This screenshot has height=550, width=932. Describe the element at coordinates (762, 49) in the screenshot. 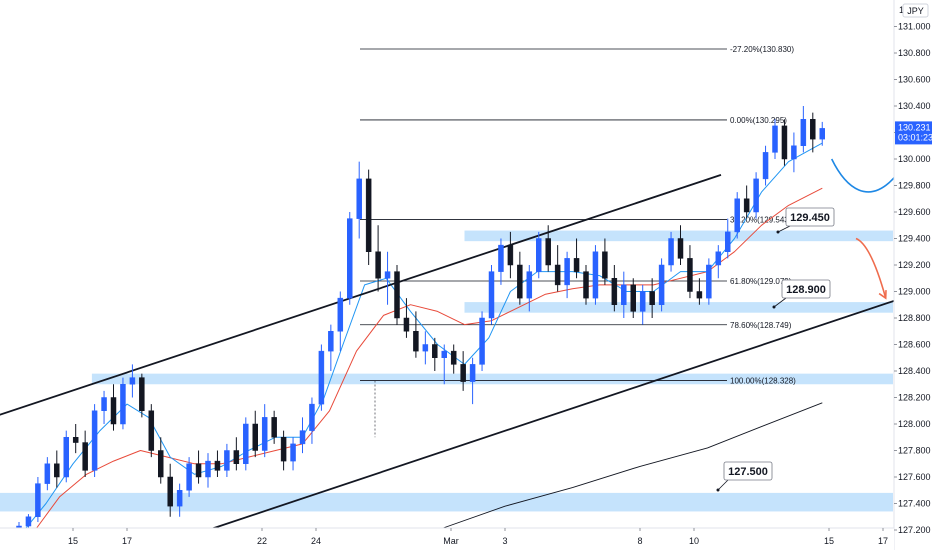

I see `fib-label-0: -27.20%(130.830)` at that location.